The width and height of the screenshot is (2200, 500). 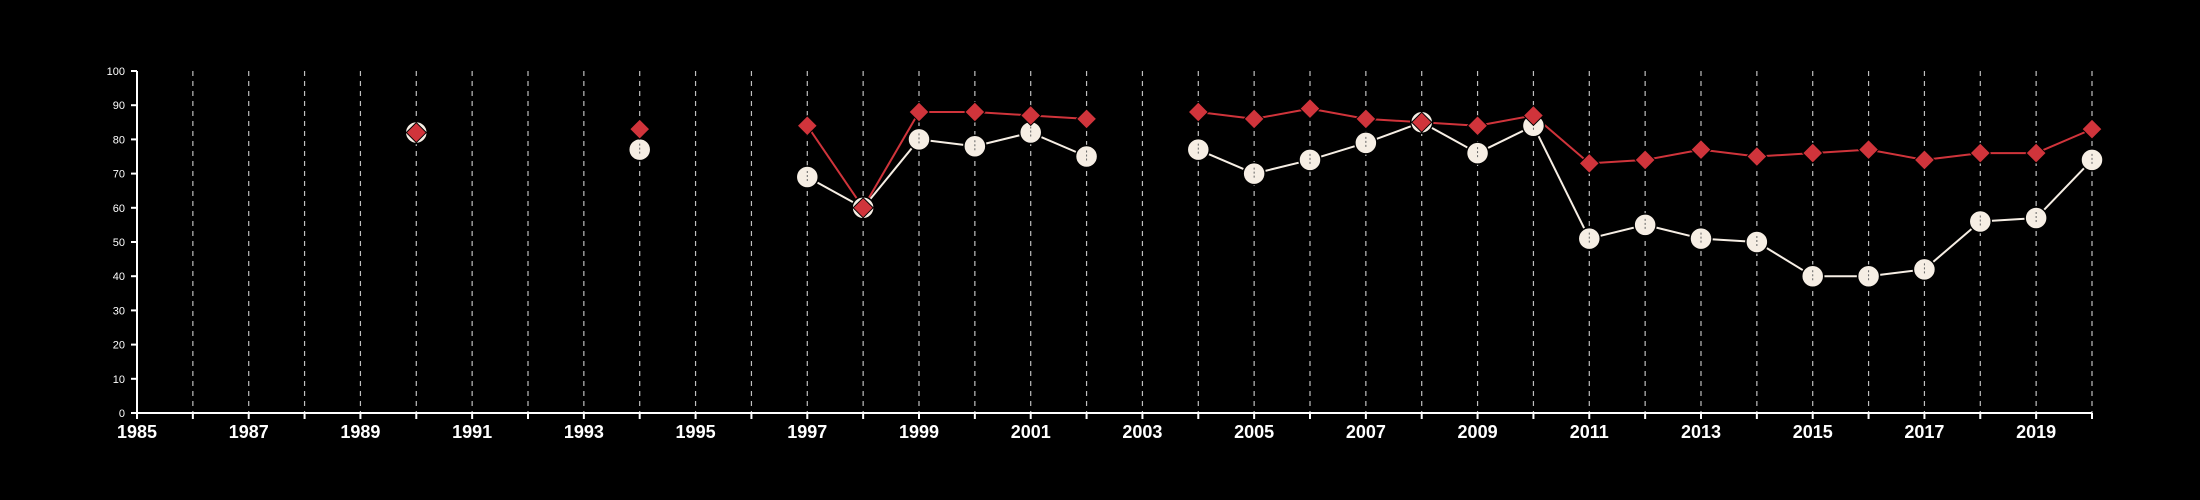 I want to click on y-tick-label: 20, so click(x=119, y=346).